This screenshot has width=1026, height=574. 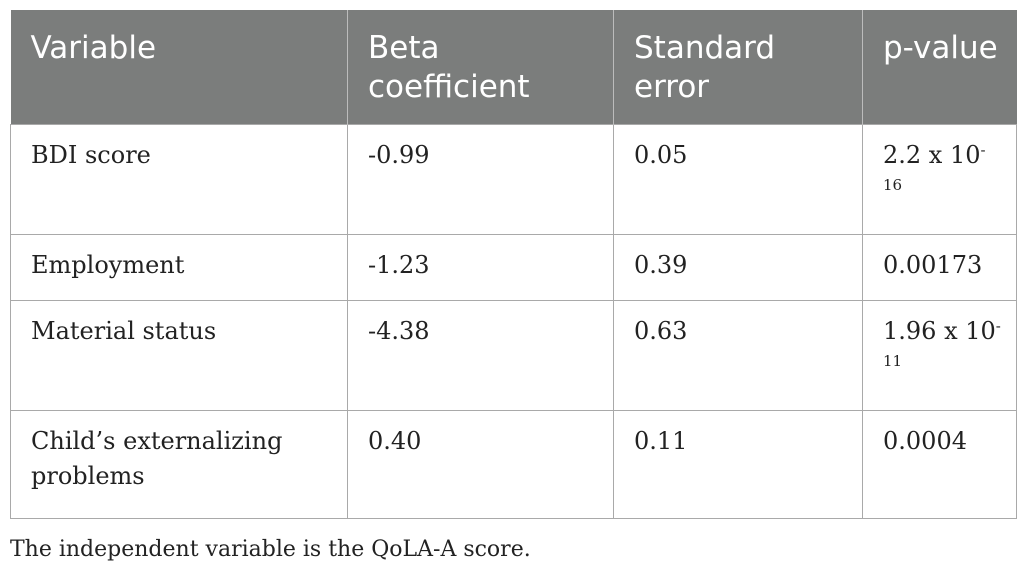 What do you see at coordinates (480, 67) in the screenshot?
I see `header-beta-coefficient: Beta coefficient` at bounding box center [480, 67].